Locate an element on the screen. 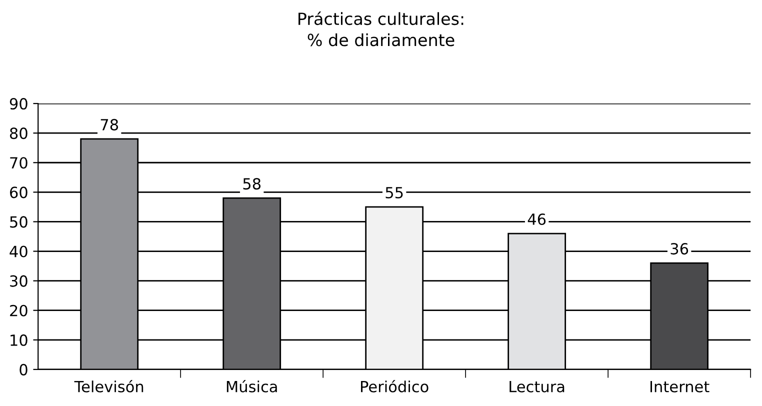 The image size is (762, 406). data-label: 46 is located at coordinates (537, 219).